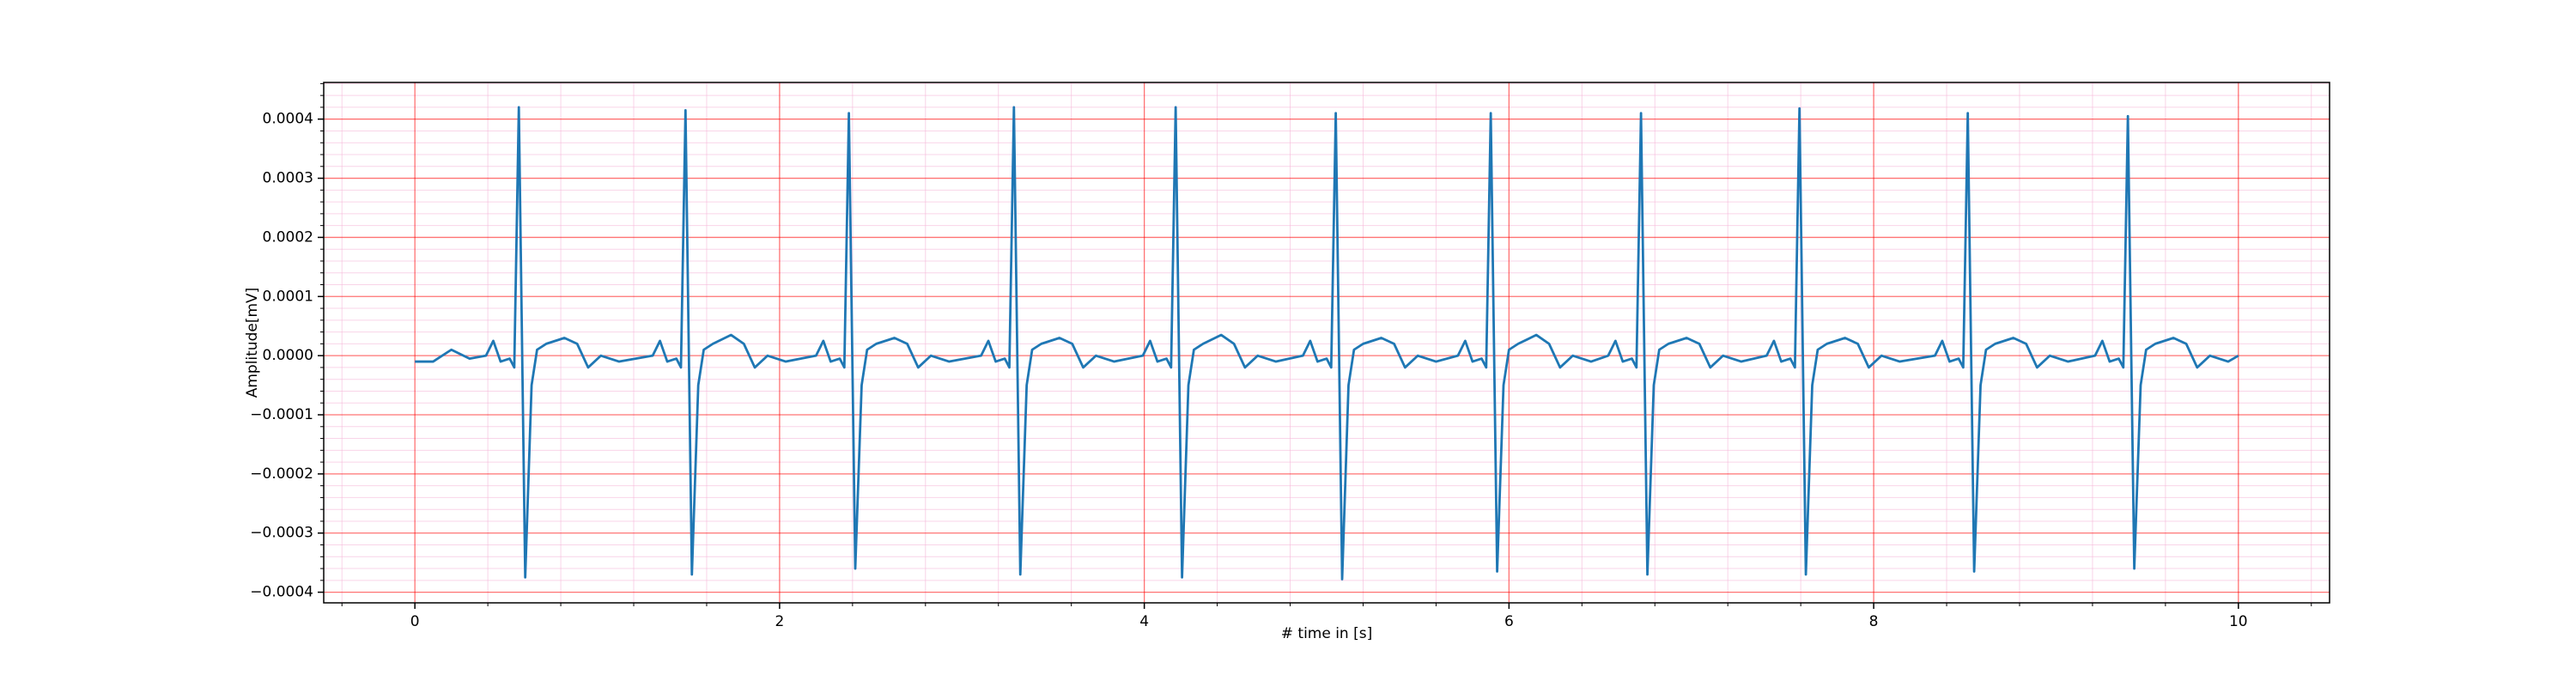 The image size is (2576, 687). I want to click on x-tick-label: 6, so click(1509, 621).